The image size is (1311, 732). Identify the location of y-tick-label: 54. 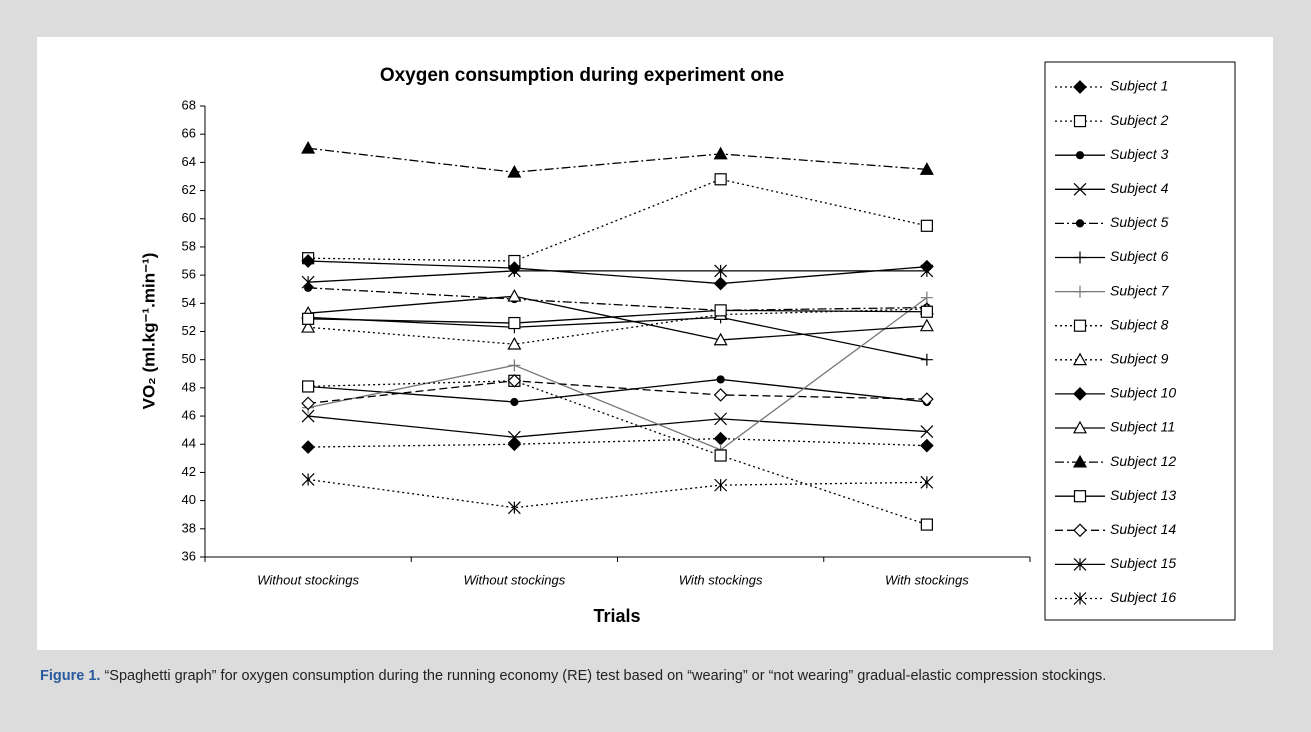
(189, 302).